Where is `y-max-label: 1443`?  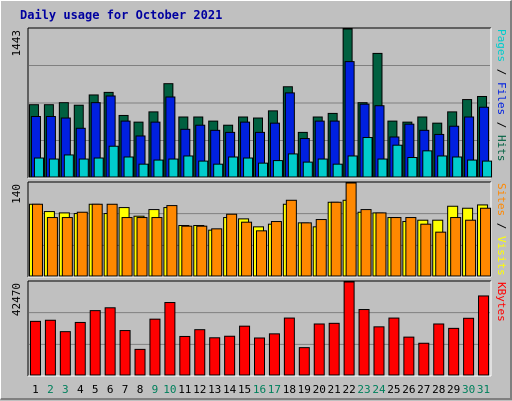 y-max-label: 1443 is located at coordinates (16, 43).